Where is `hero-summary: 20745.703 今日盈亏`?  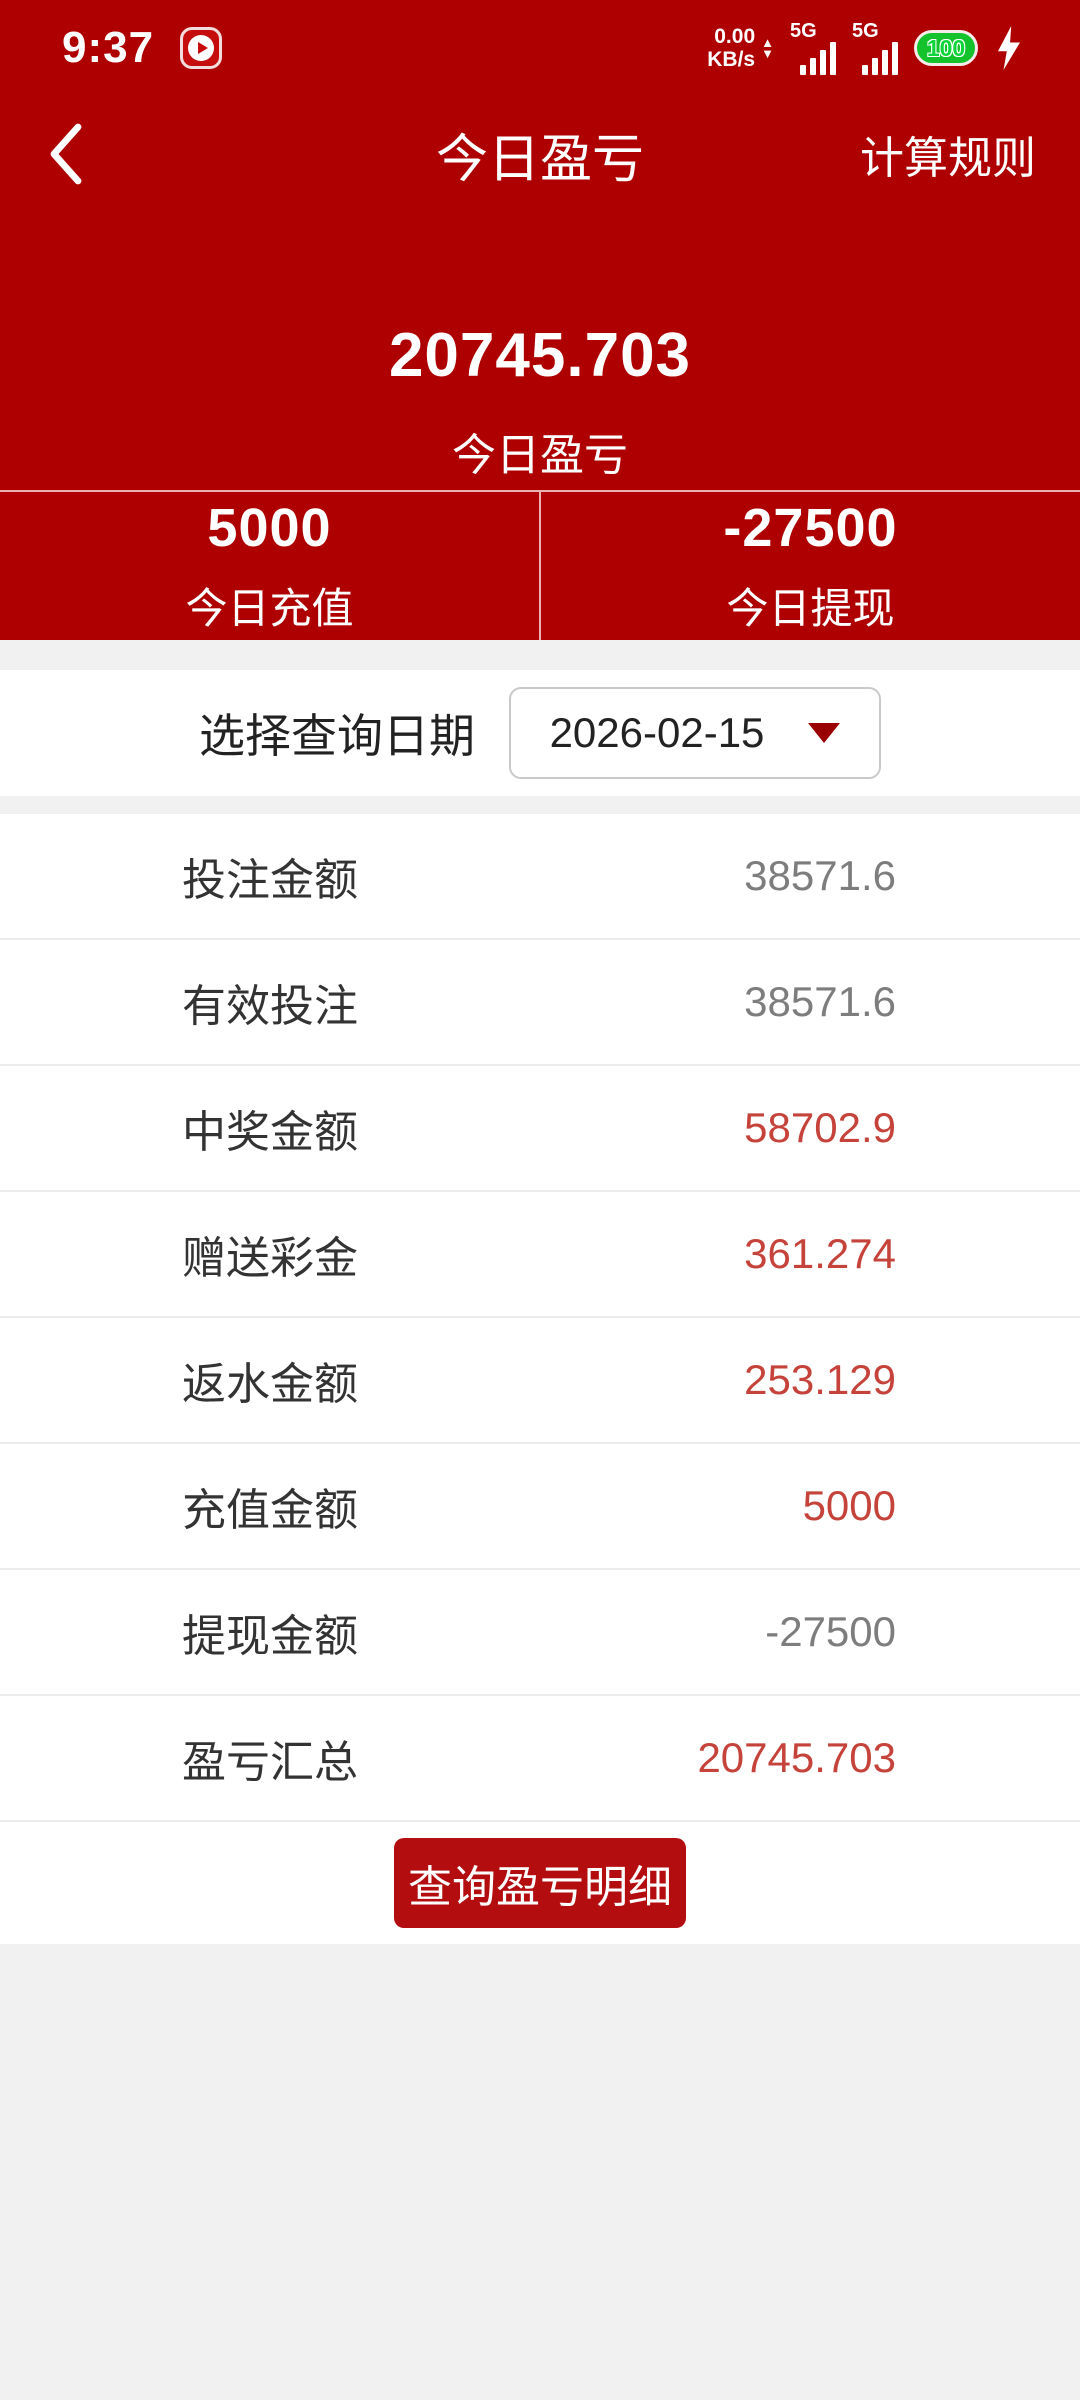
hero-summary: 20745.703 今日盈亏 is located at coordinates (540, 351).